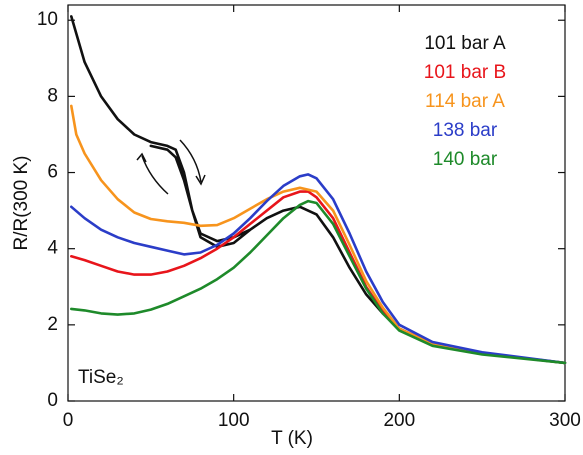  I want to click on x-axis-label: T (K), so click(292, 438).